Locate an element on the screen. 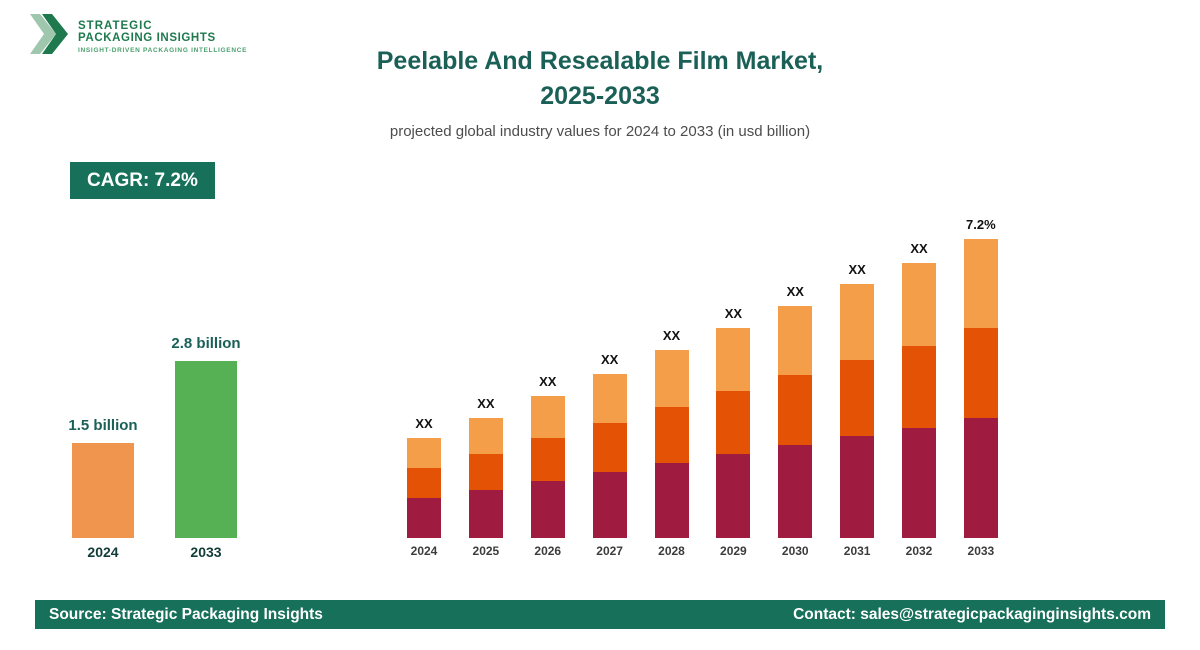 The height and width of the screenshot is (650, 1200). bar-year-label: 2032 is located at coordinates (919, 551).